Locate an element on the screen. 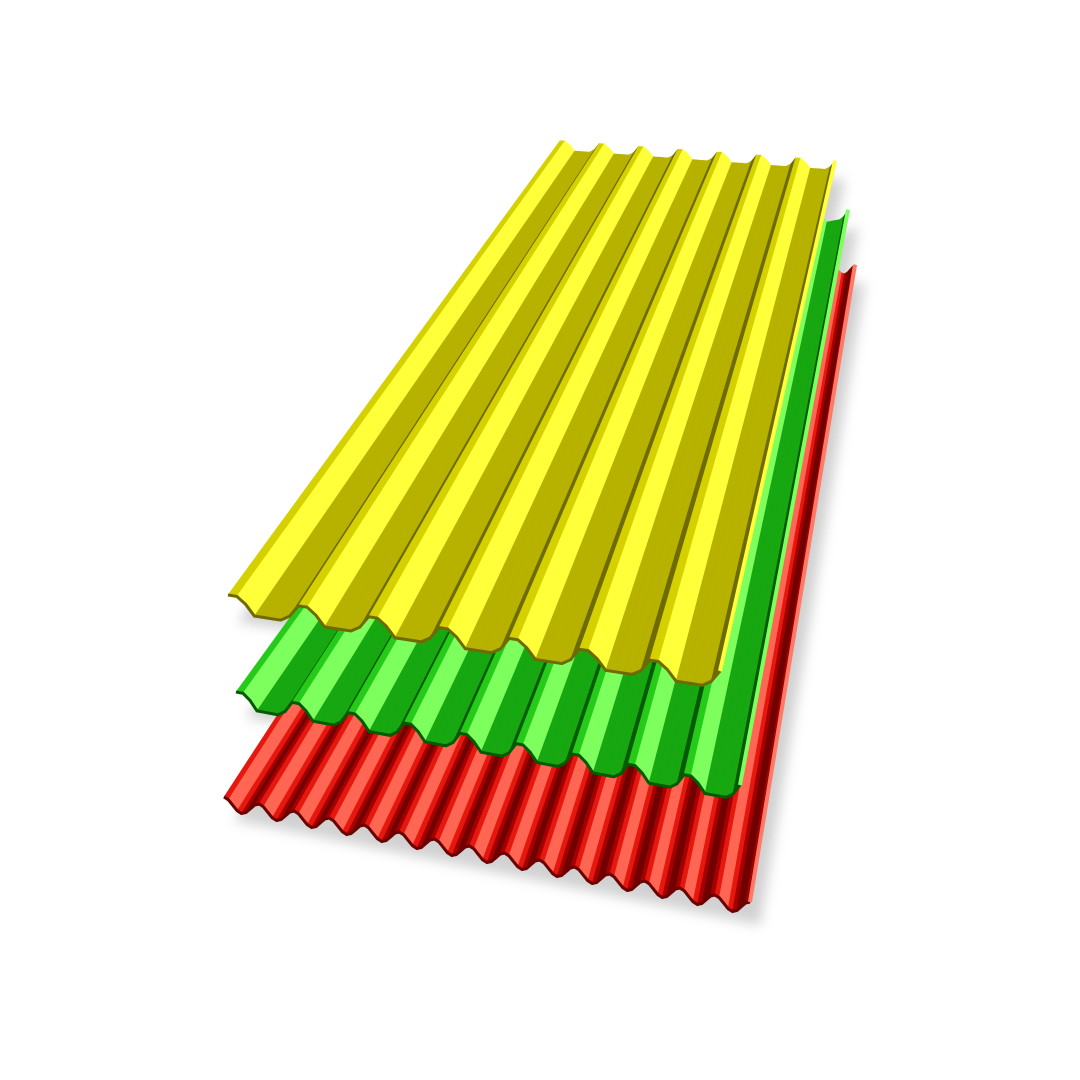  green-sheet-front-edge is located at coordinates (488, 744).